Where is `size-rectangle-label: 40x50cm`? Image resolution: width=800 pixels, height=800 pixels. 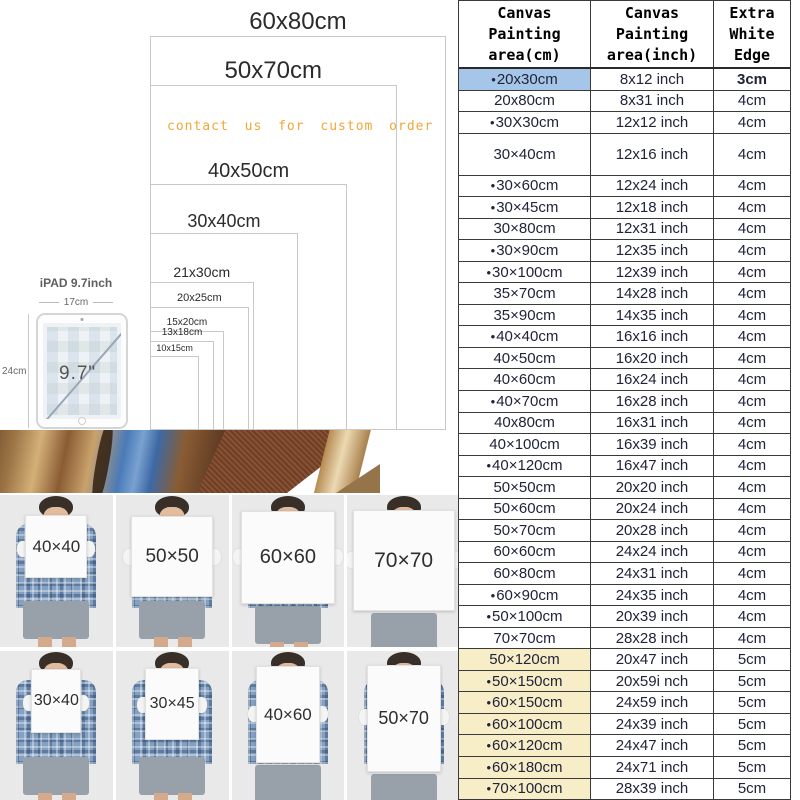 size-rectangle-label: 40x50cm is located at coordinates (249, 170).